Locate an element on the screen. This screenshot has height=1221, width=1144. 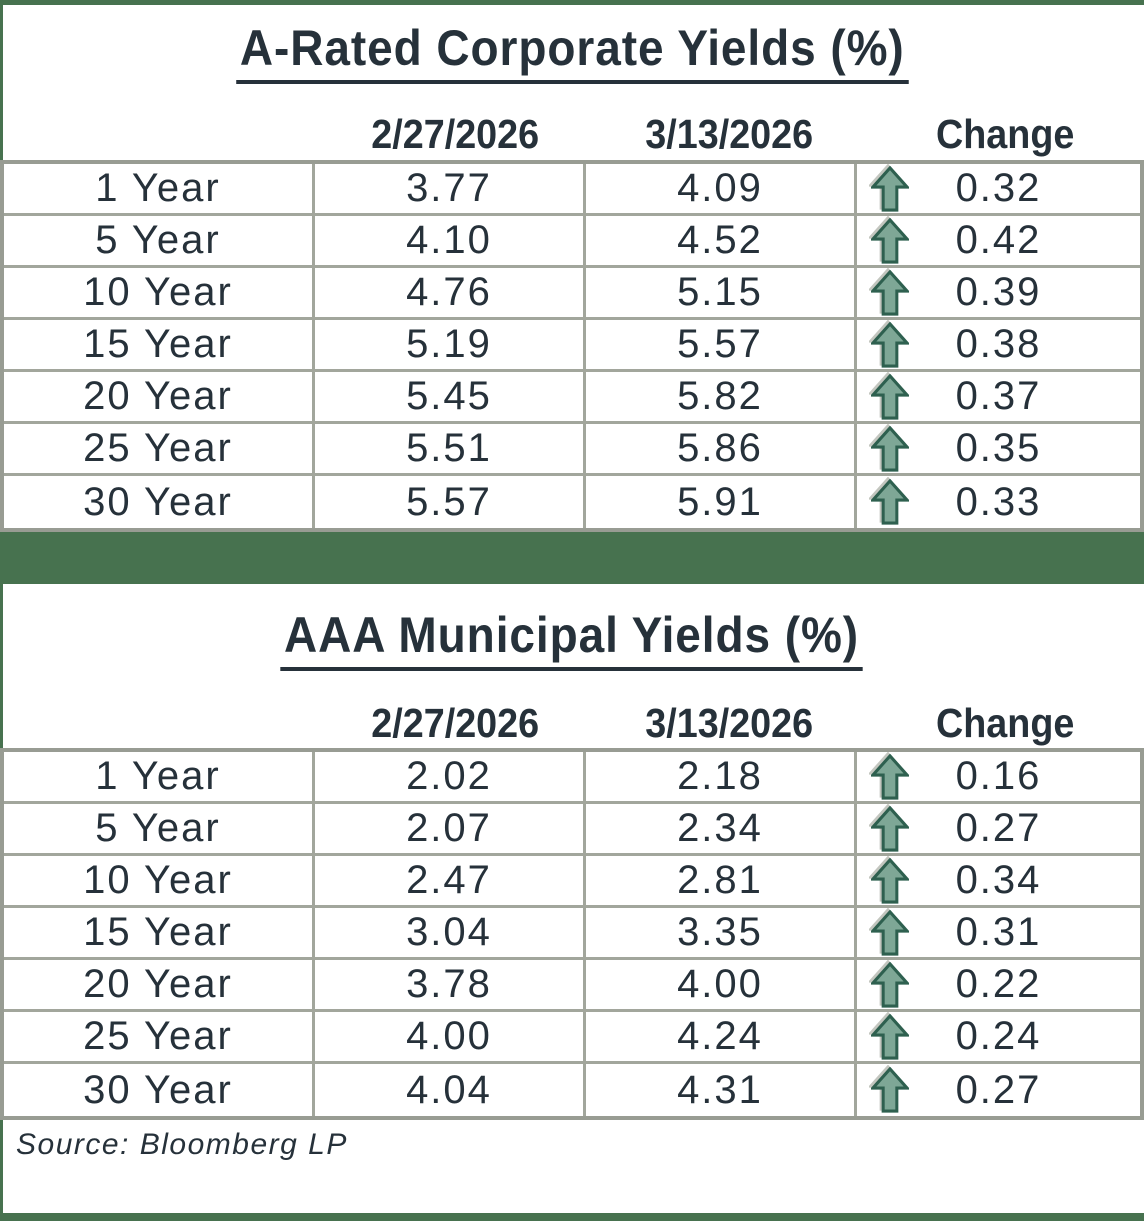
corporate-header-change: Change is located at coordinates (1005, 134).